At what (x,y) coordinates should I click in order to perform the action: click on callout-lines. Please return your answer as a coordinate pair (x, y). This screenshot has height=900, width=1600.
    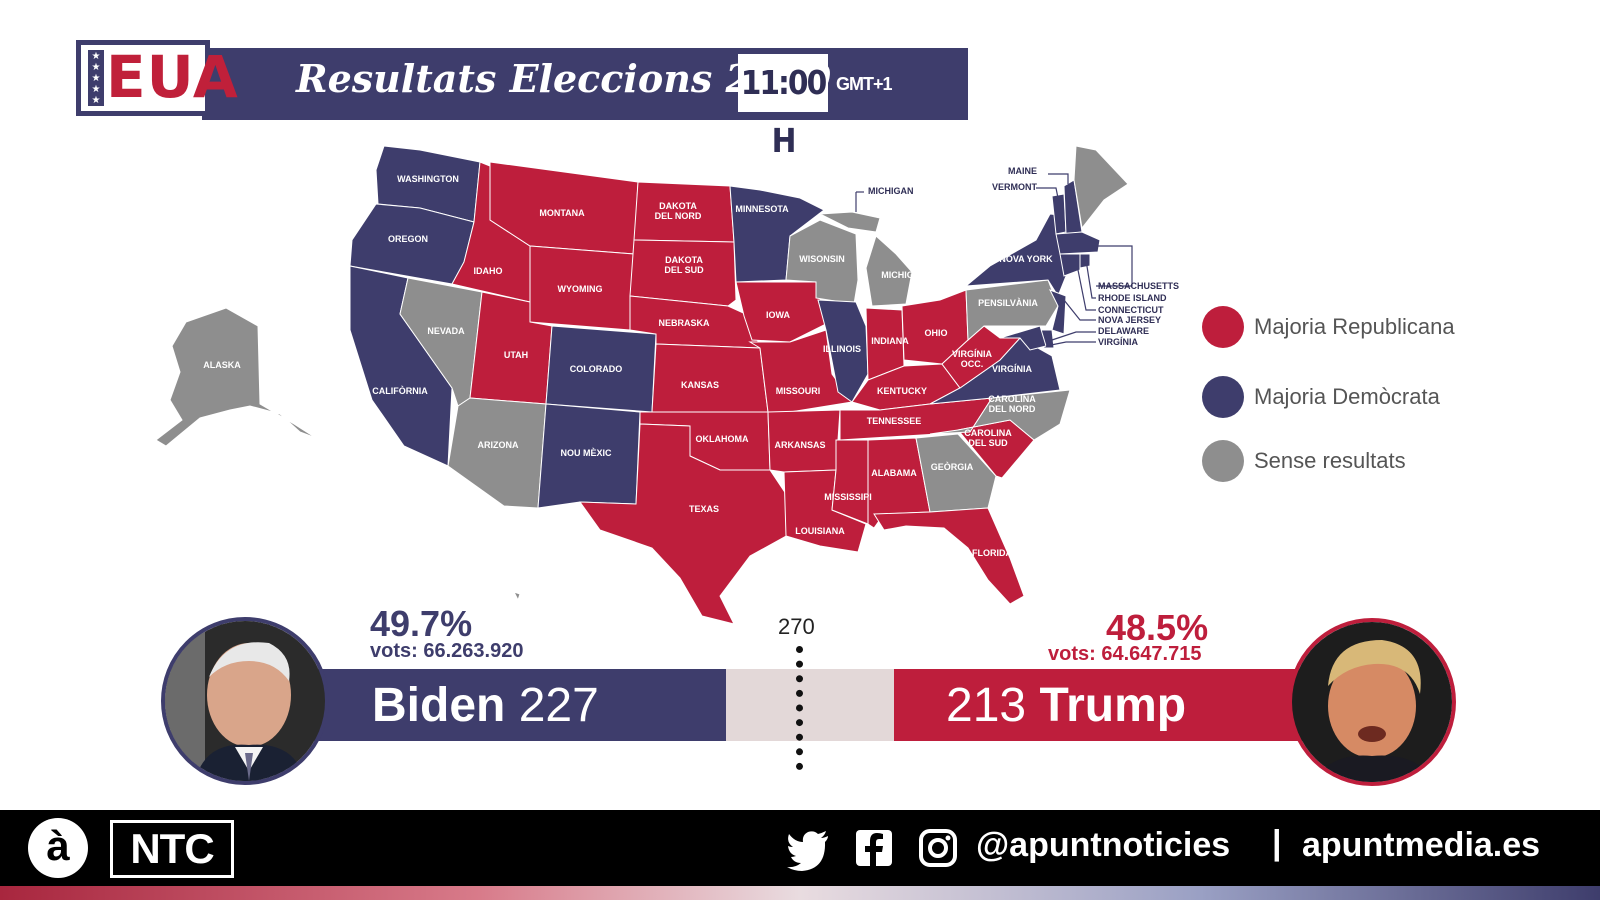
    Looking at the image, I should click on (994, 260).